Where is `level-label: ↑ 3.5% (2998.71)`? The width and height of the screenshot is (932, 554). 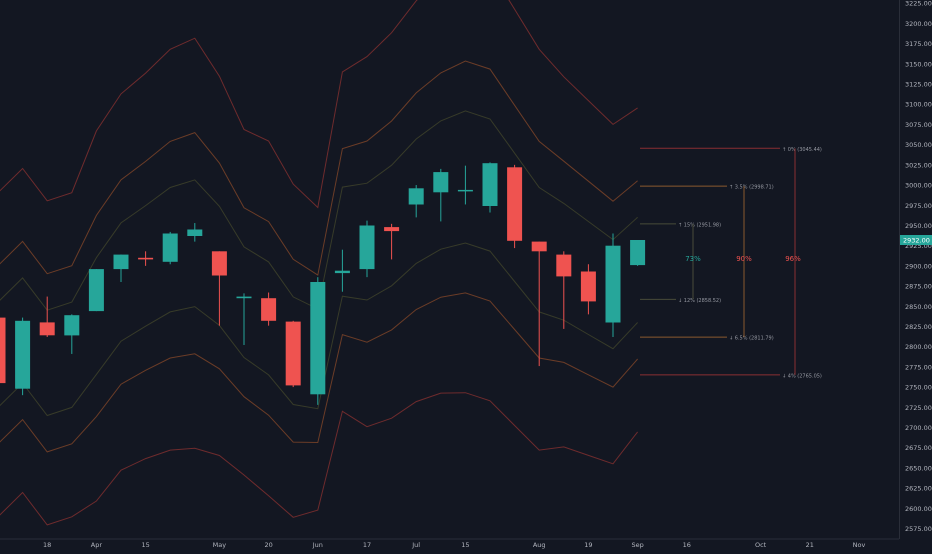
level-label: ↑ 3.5% (2998.71) is located at coordinates (751, 188).